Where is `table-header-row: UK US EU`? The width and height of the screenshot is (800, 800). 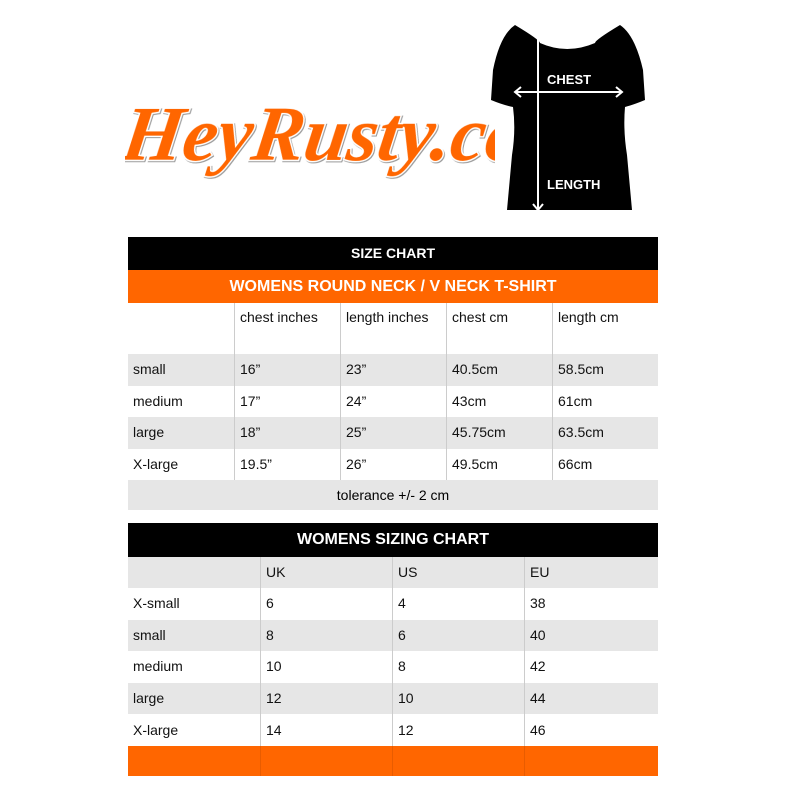 table-header-row: UK US EU is located at coordinates (393, 572).